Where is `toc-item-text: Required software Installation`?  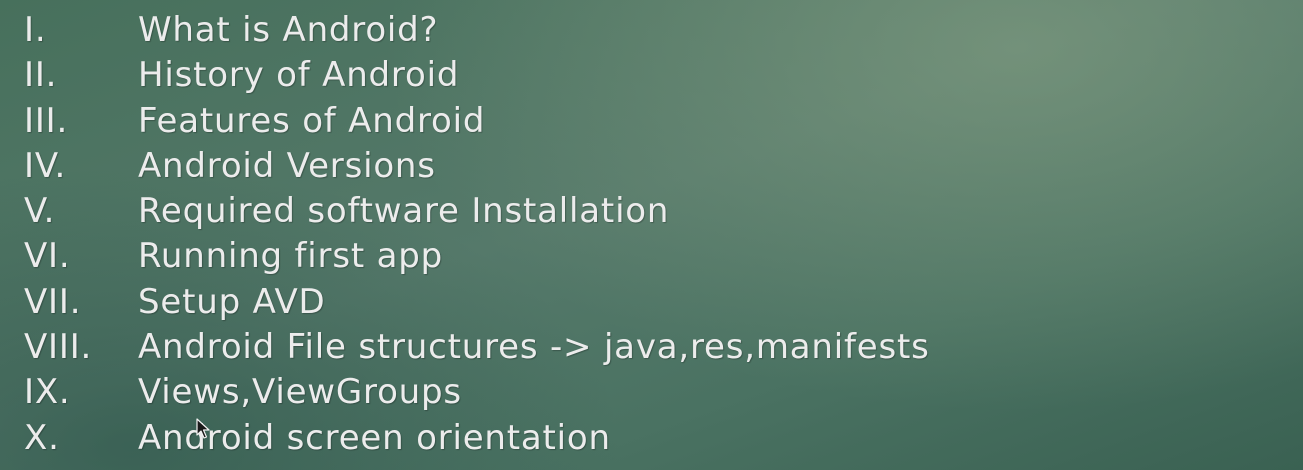 toc-item-text: Required software Installation is located at coordinates (404, 211).